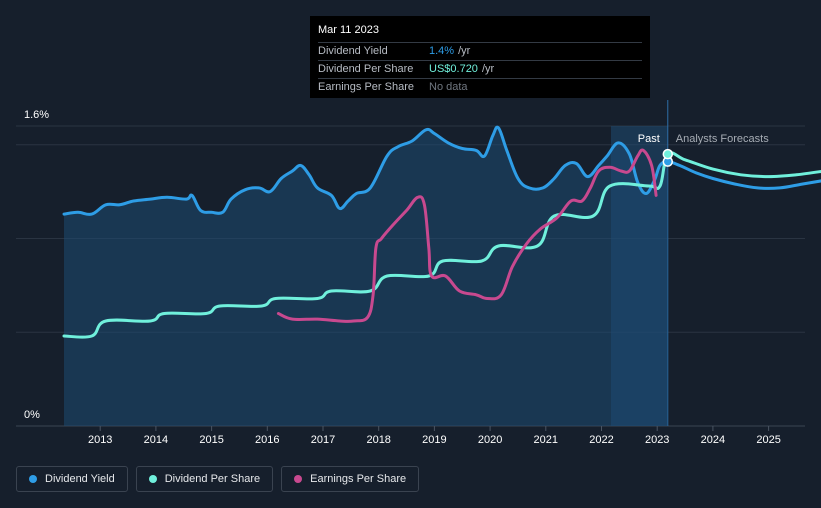 The width and height of the screenshot is (821, 508). What do you see at coordinates (442, 51) in the screenshot?
I see `tooltip-value: 1.4%` at bounding box center [442, 51].